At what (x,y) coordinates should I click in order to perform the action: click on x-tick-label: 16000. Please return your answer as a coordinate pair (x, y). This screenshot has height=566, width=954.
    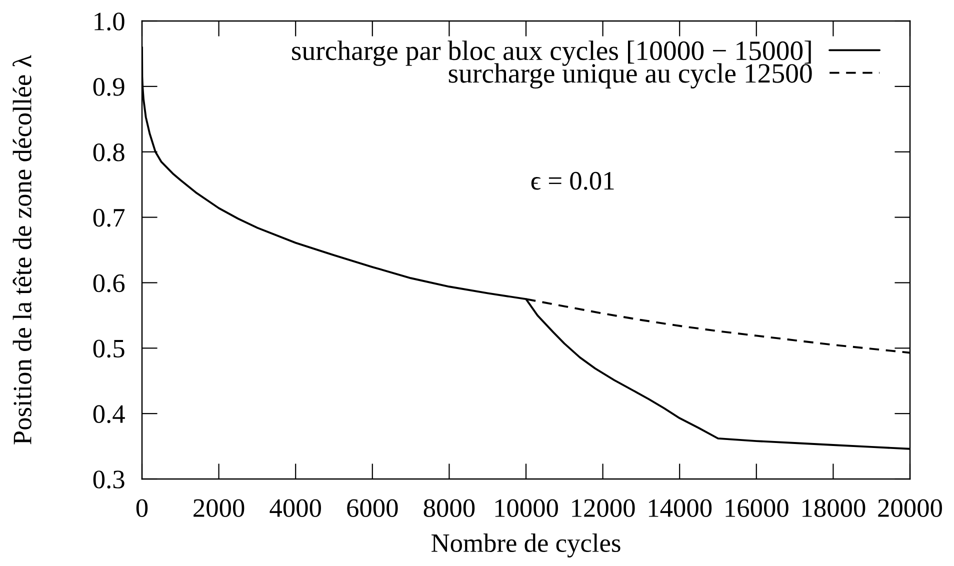
    Looking at the image, I should click on (757, 508).